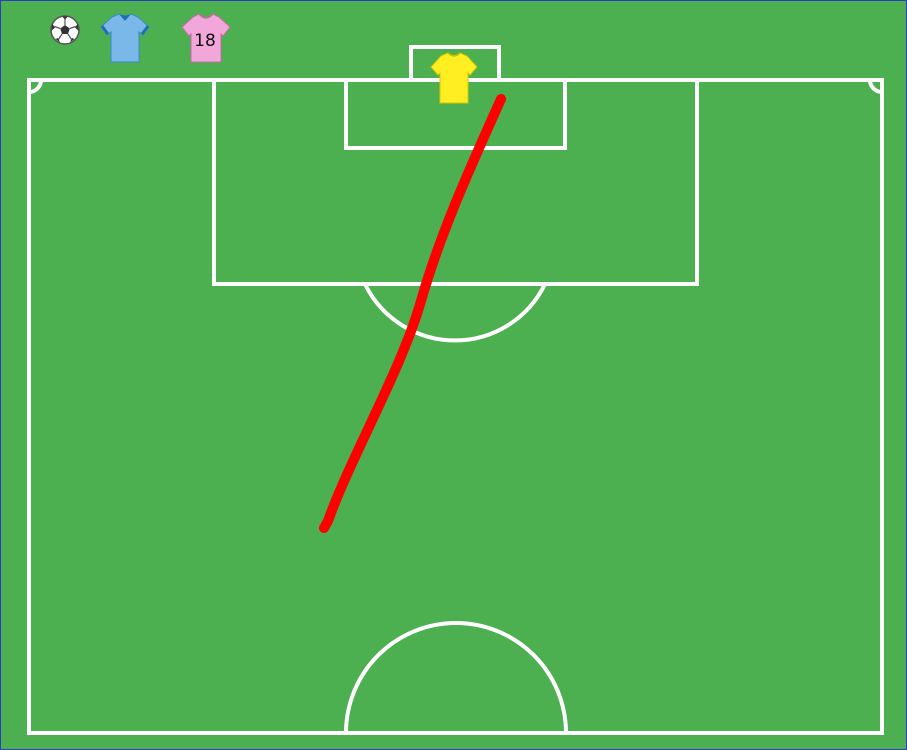  Describe the element at coordinates (125, 38) in the screenshot. I see `blue-jersey-icon` at that location.